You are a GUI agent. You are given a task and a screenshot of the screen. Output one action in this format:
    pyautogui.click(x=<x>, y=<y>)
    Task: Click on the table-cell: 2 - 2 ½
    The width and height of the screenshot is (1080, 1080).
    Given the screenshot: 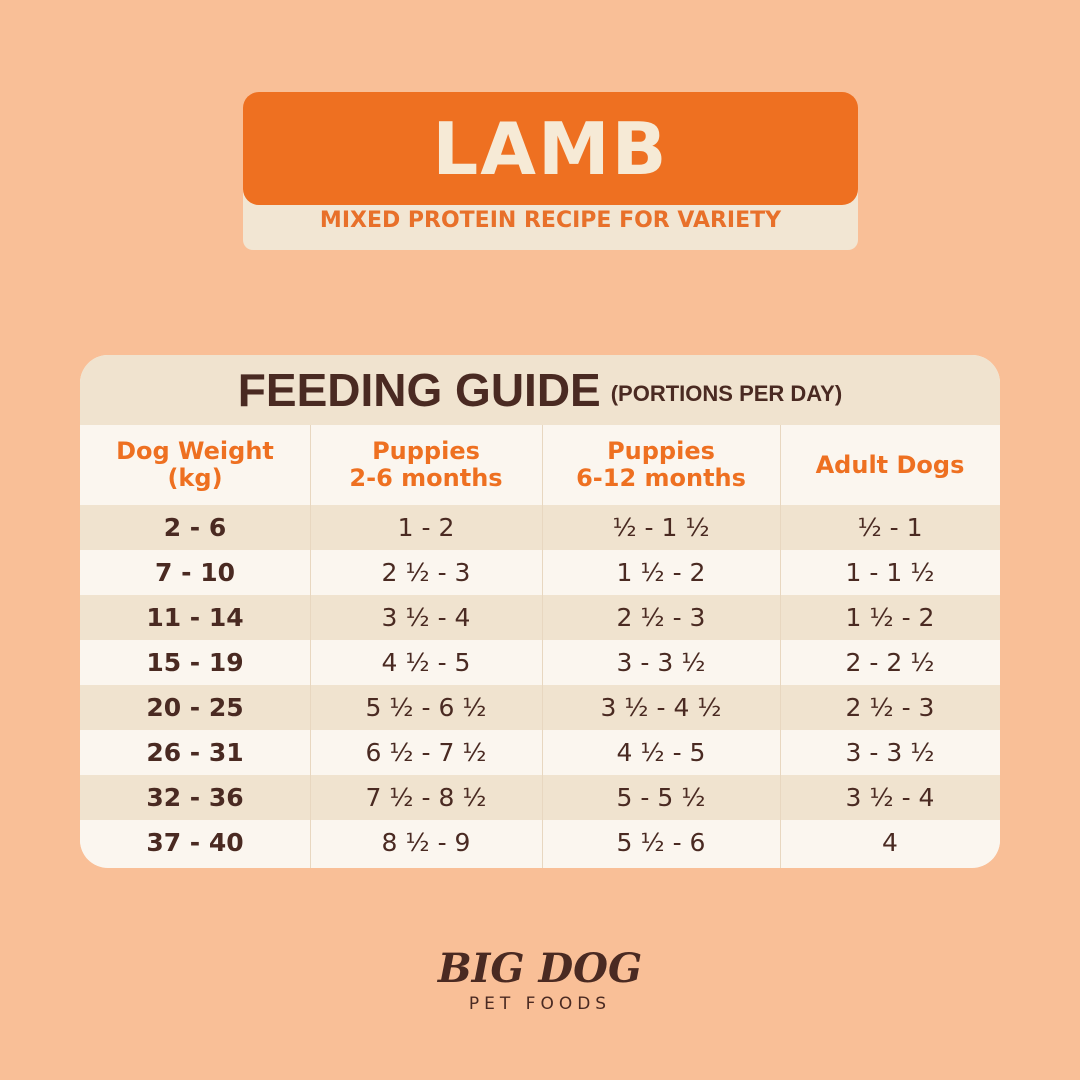 What is the action you would take?
    pyautogui.click(x=890, y=662)
    